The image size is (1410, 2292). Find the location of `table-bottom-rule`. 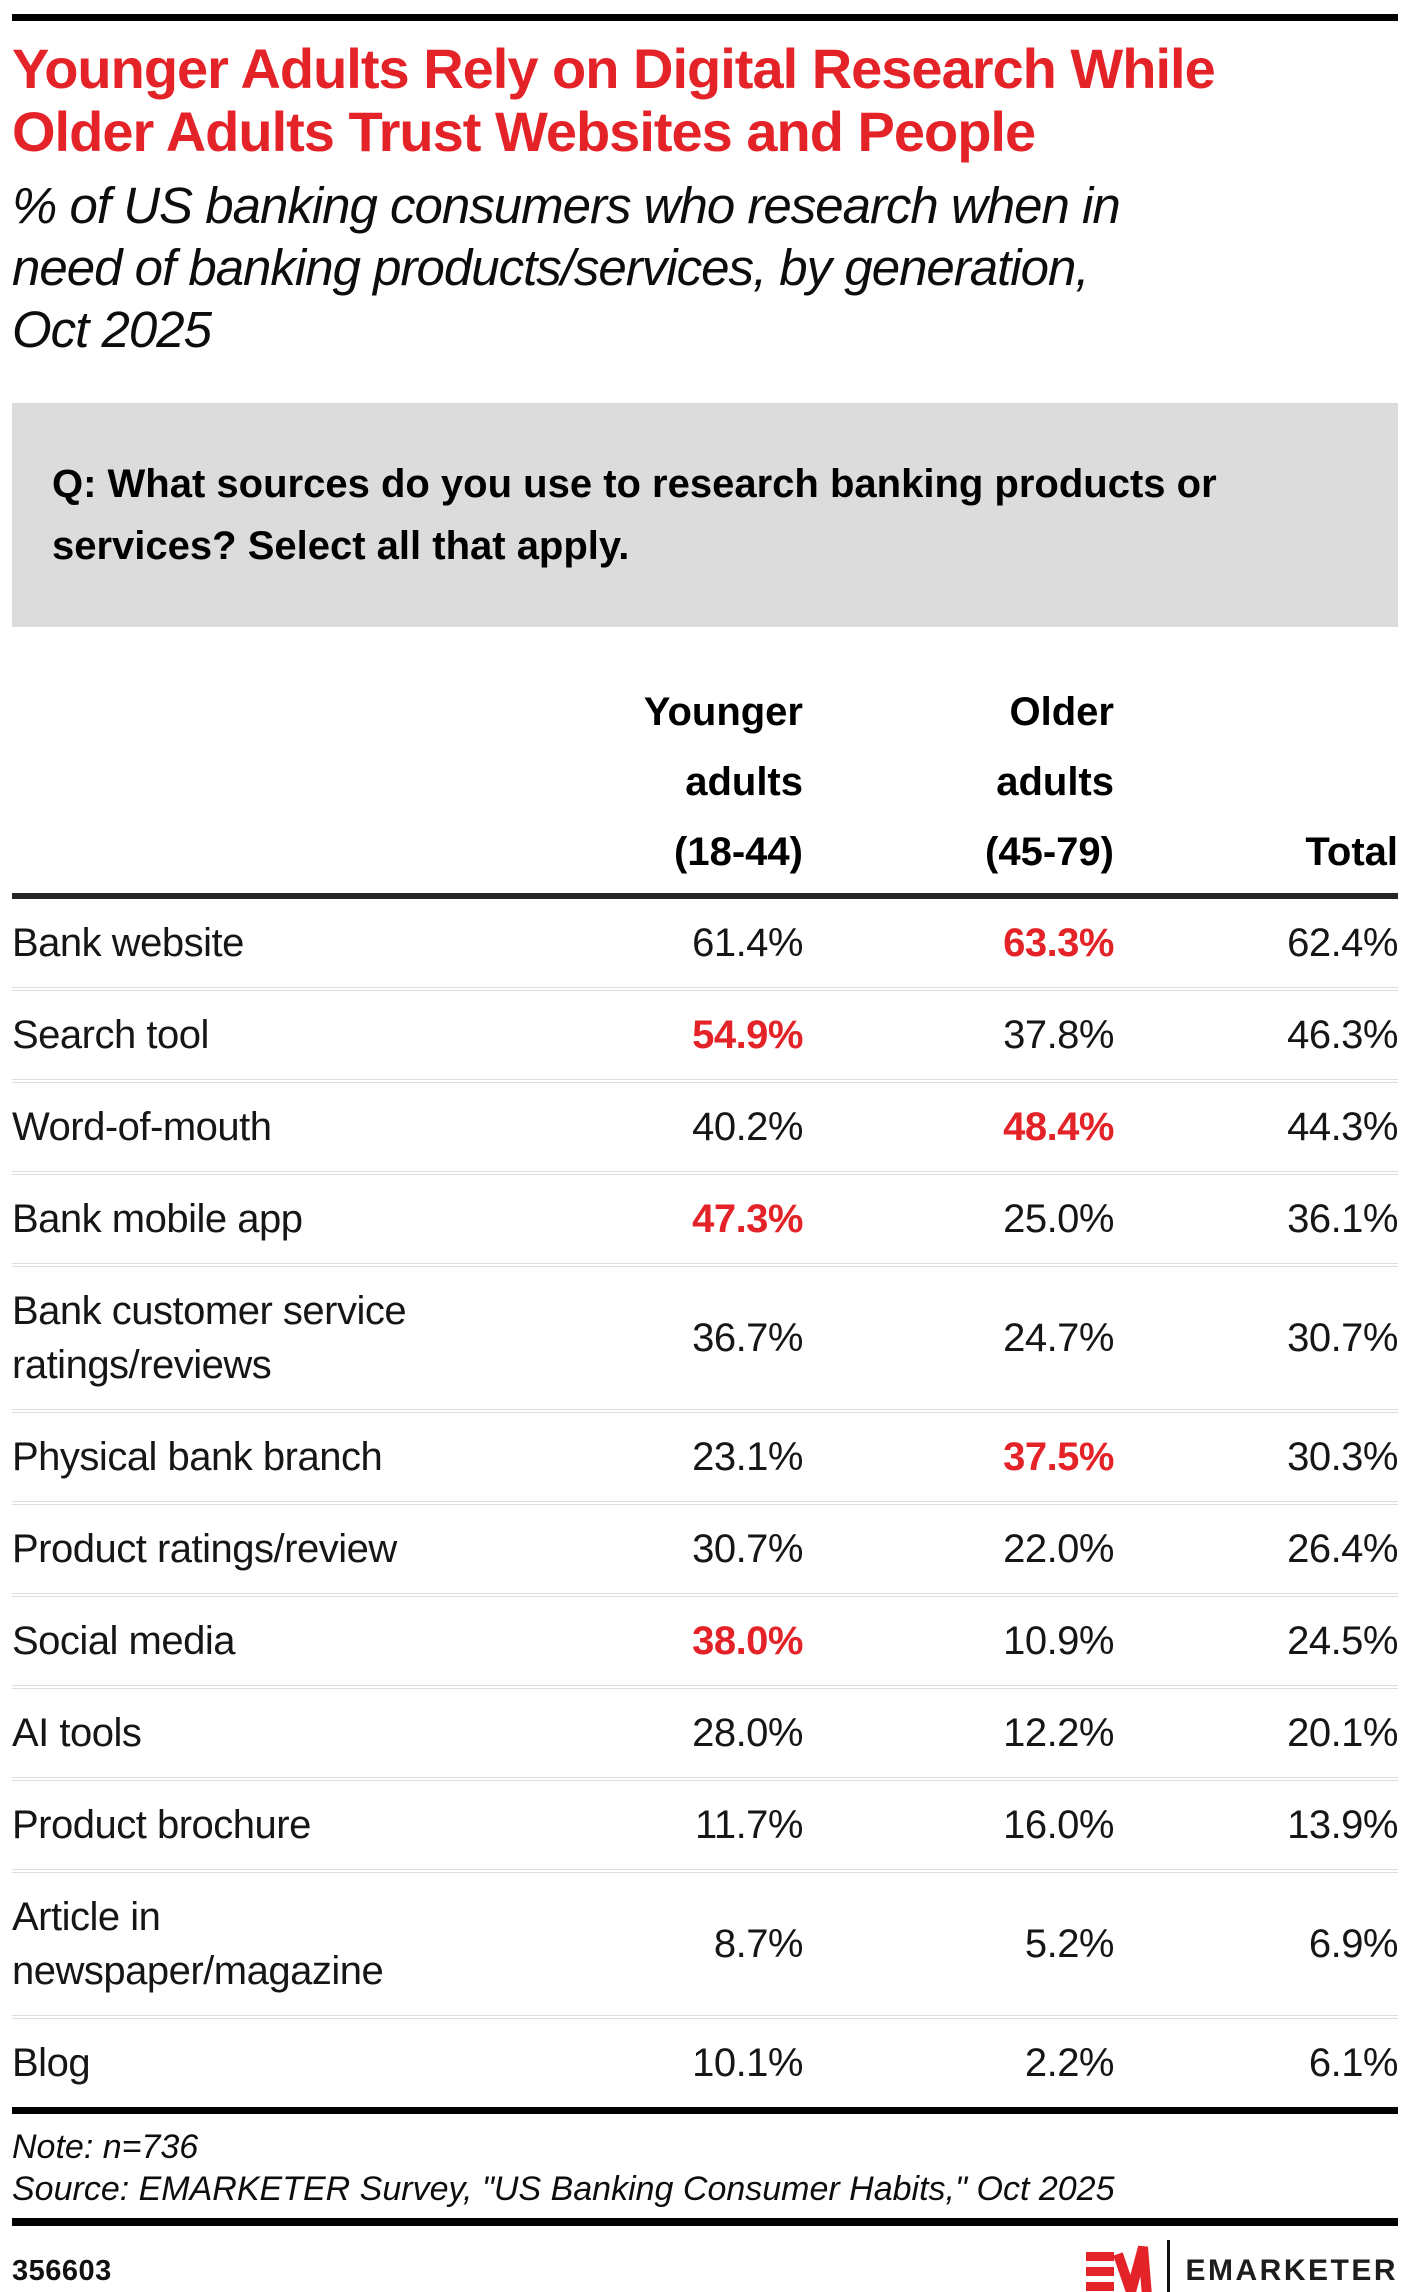

table-bottom-rule is located at coordinates (705, 2110).